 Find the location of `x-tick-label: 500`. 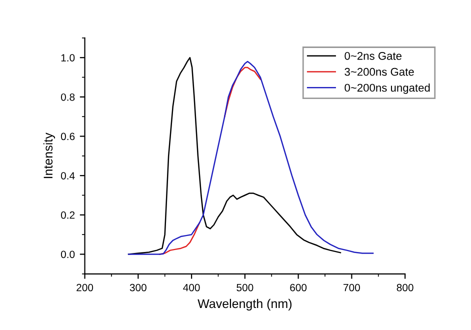

x-tick-label: 500 is located at coordinates (245, 288).